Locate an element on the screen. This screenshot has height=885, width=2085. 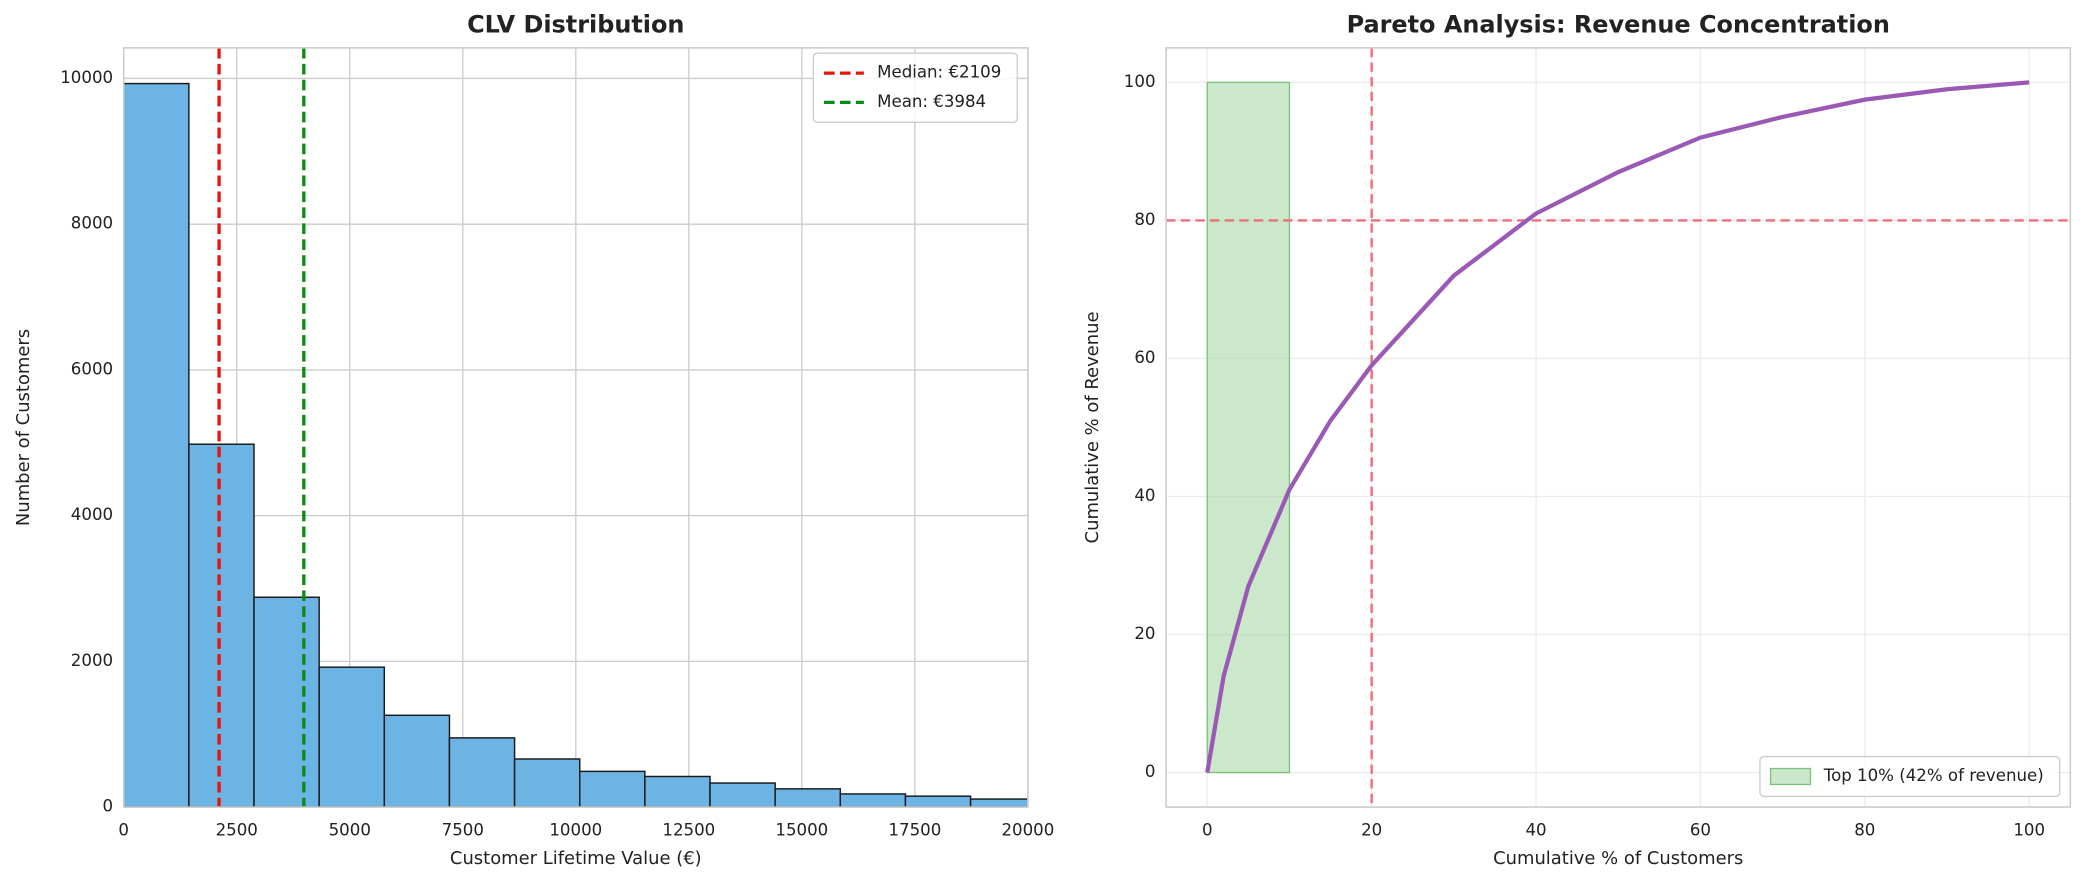
legend: Median: €2109 Mean: €3984 is located at coordinates (915, 87).